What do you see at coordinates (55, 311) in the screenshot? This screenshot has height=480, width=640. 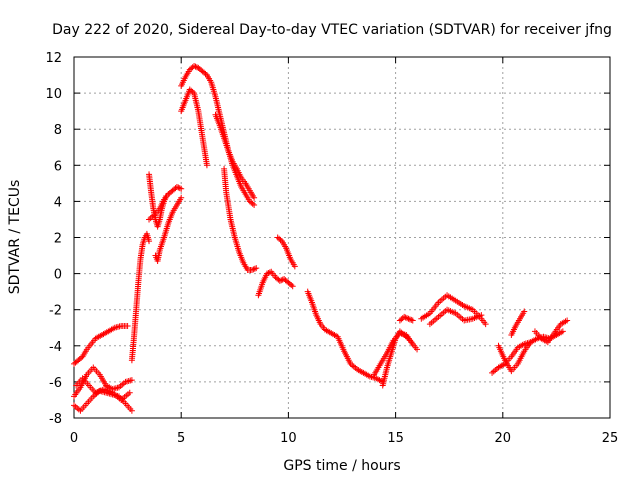 I see `y-tick-label: -2` at bounding box center [55, 311].